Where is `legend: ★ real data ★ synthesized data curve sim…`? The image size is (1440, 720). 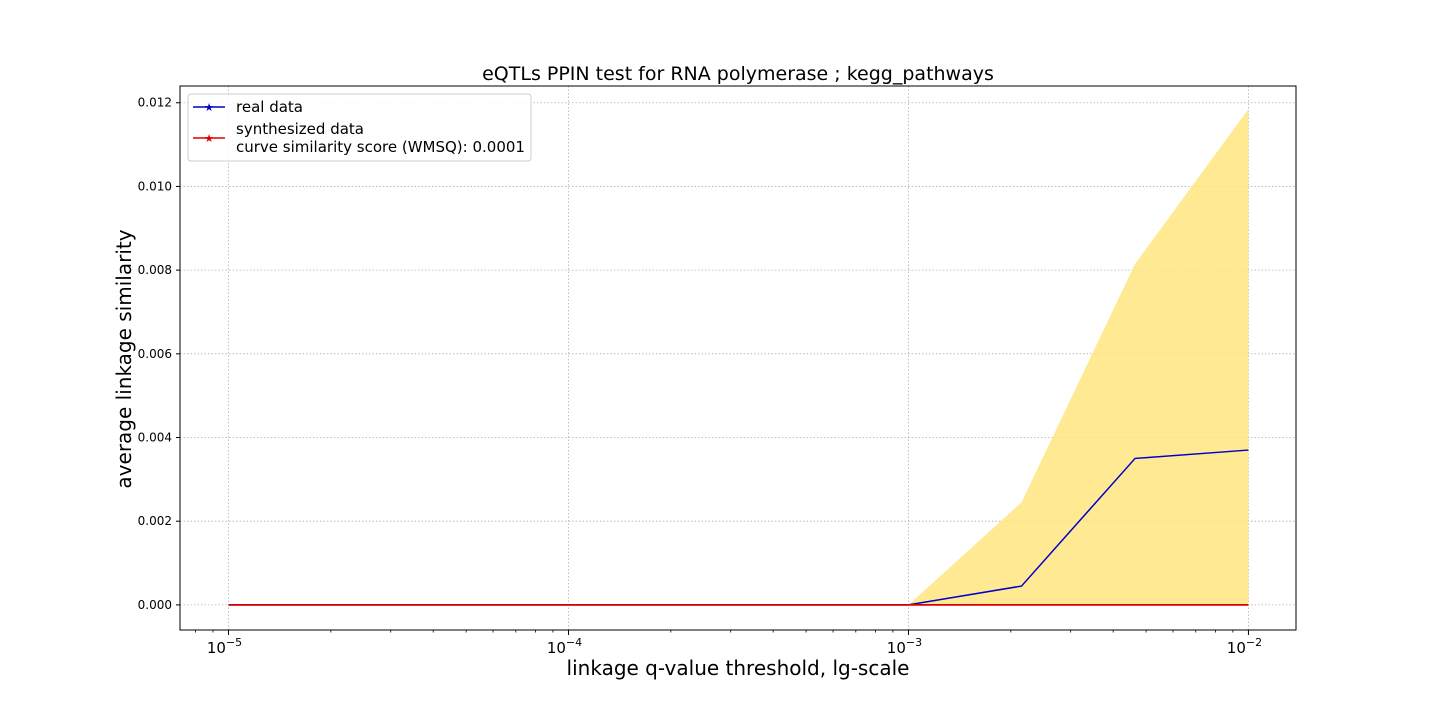
legend: ★ real data ★ synthesized data curve sim… is located at coordinates (359, 127).